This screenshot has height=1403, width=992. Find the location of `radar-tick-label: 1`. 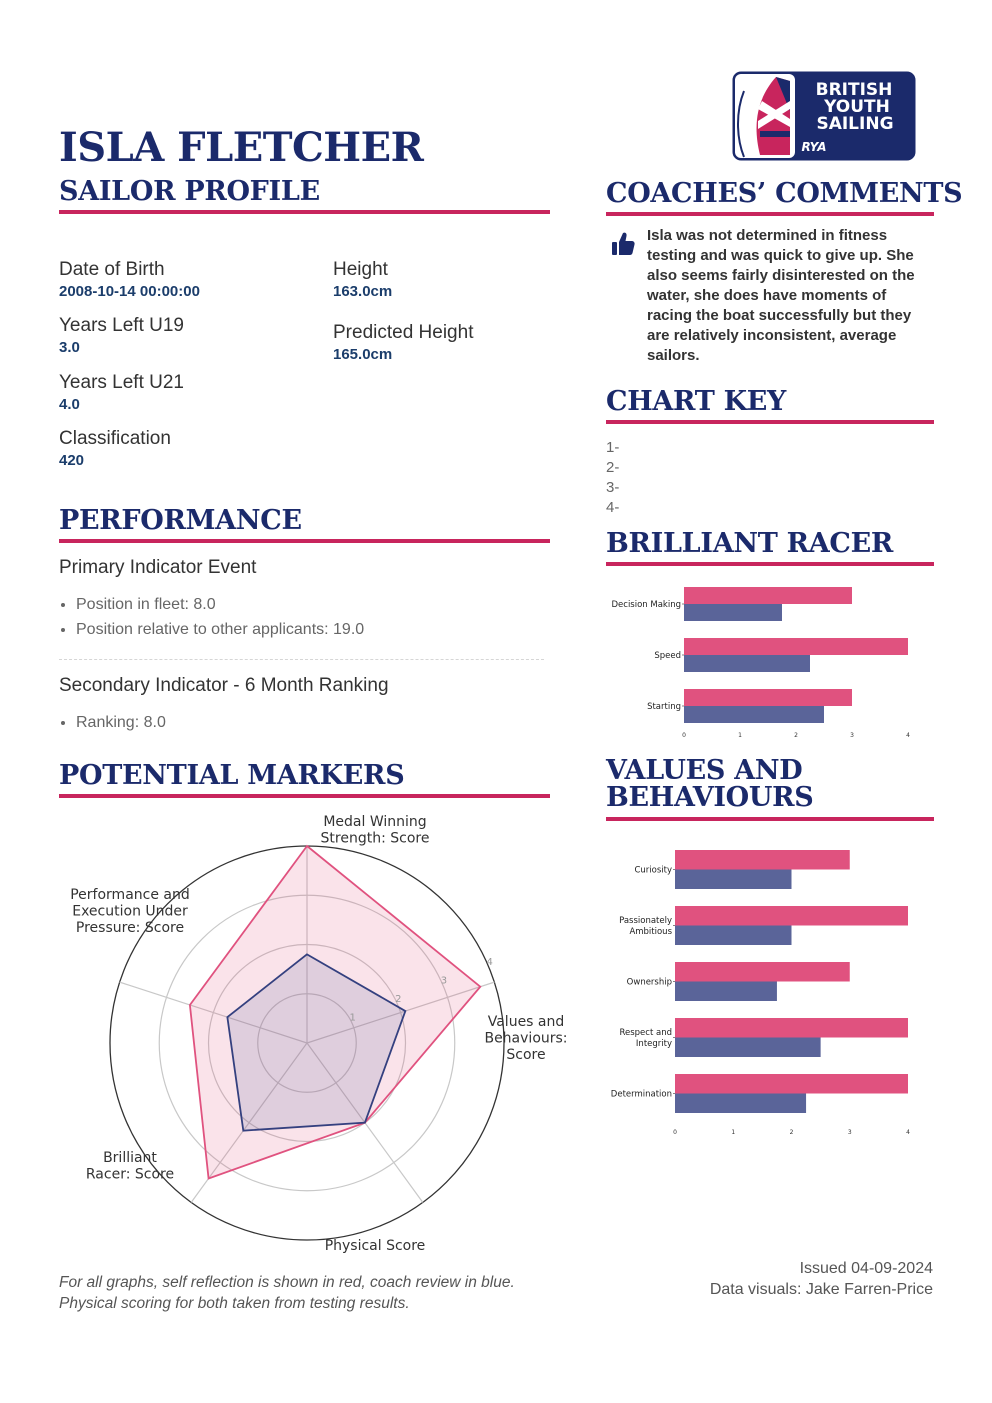

radar-tick-label: 1 is located at coordinates (352, 1018).